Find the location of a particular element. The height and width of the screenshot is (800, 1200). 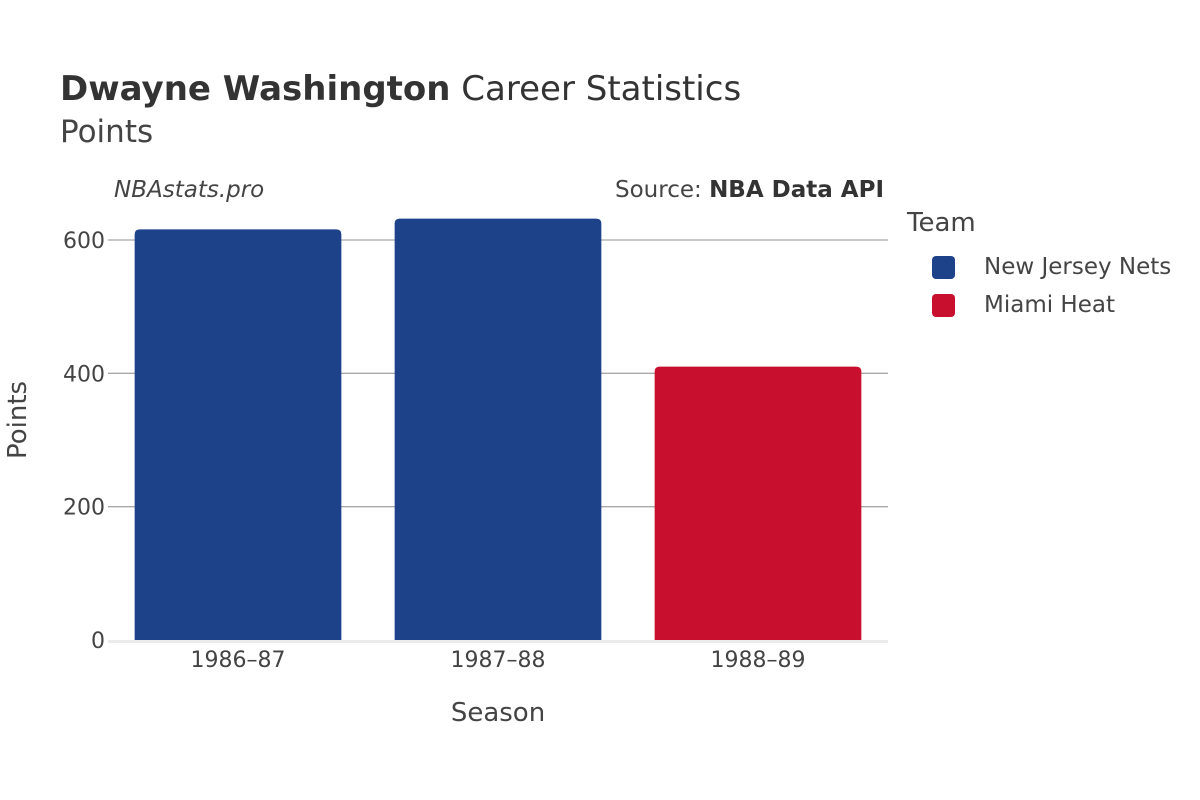

legend-swatch-miami-heat is located at coordinates (943, 305).